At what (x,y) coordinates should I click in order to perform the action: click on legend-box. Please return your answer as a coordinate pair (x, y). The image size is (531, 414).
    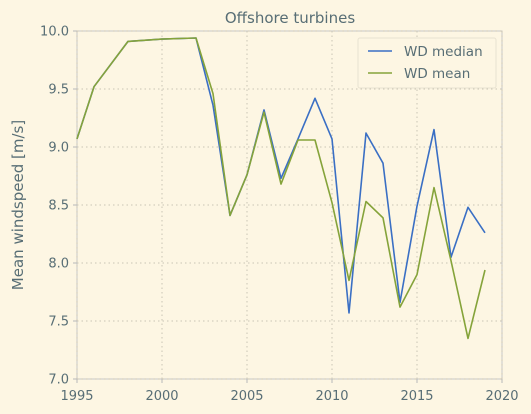
    Looking at the image, I should click on (427, 63).